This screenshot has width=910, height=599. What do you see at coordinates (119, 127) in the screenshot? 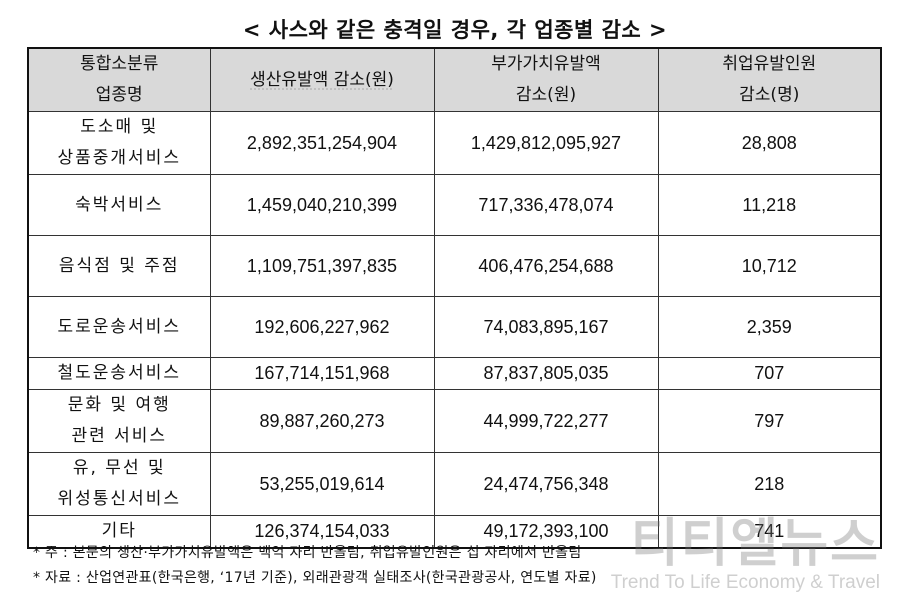
I see `category-line: 도소매 및` at bounding box center [119, 127].